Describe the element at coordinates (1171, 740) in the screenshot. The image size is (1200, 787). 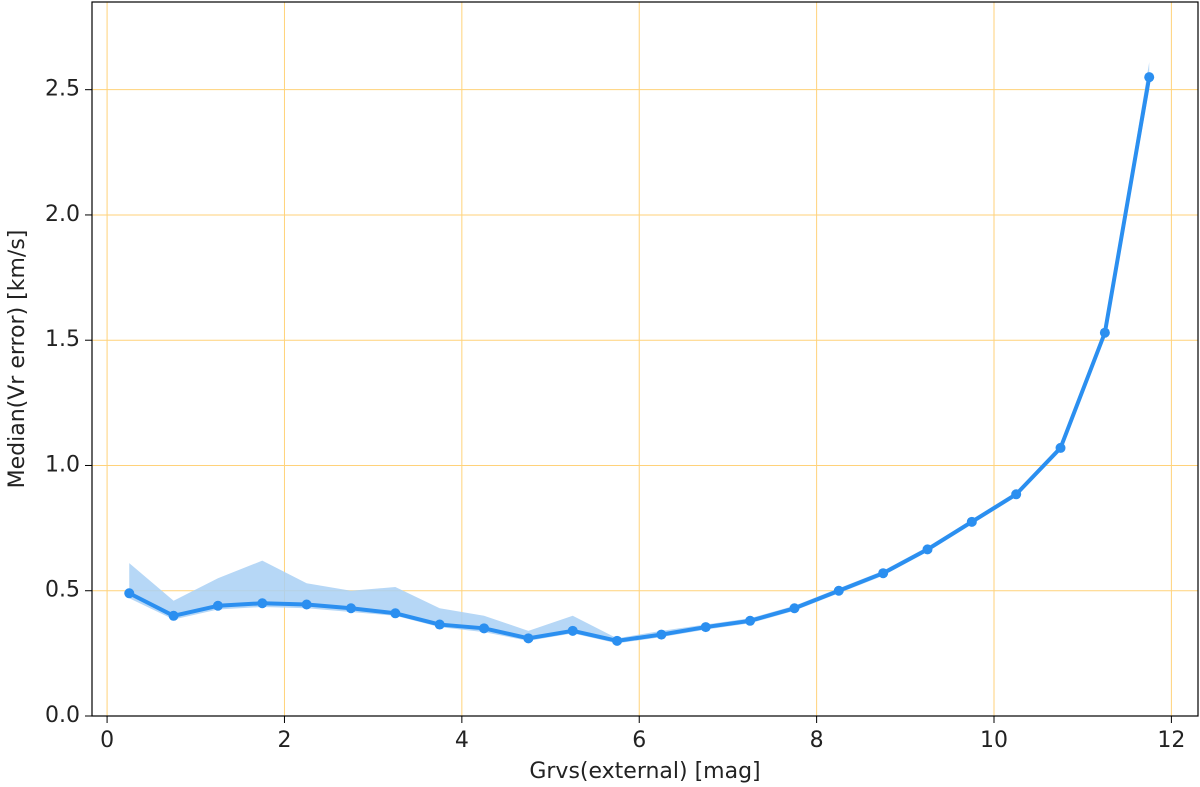
I see `x-tick-label: 12` at that location.